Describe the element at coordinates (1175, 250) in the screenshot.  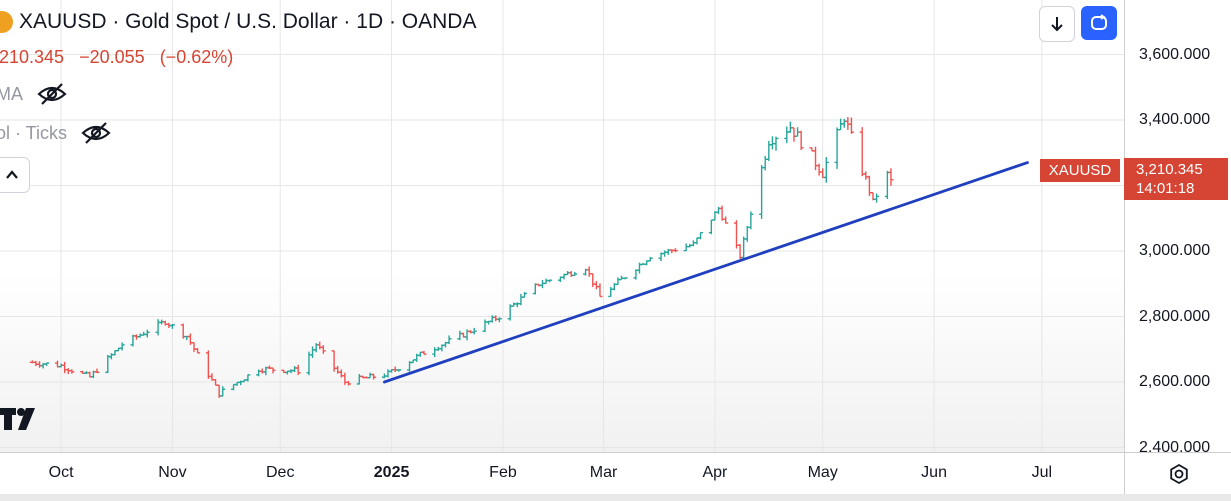
I see `price-axis-label: 3,000.000` at that location.